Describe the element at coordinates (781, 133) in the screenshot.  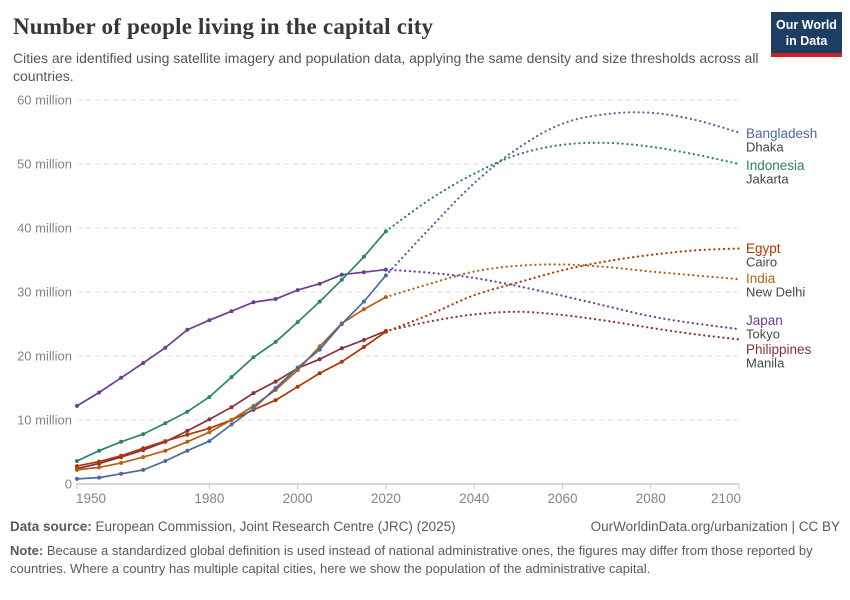
I see `series-label-country: Bangladesh` at that location.